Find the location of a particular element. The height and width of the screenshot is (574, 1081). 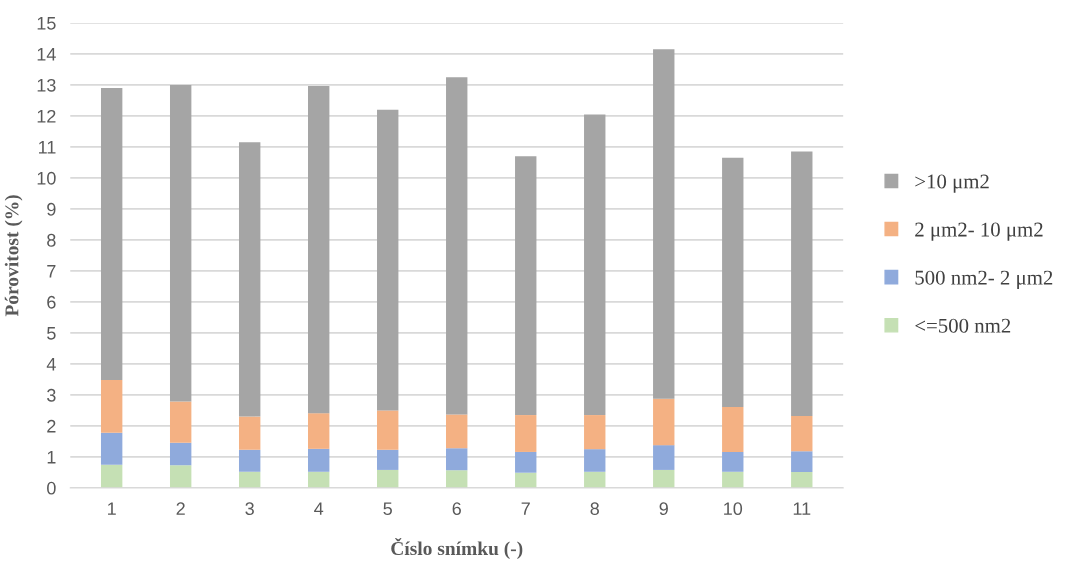

y-tick-label: 11 is located at coordinates (47, 147).